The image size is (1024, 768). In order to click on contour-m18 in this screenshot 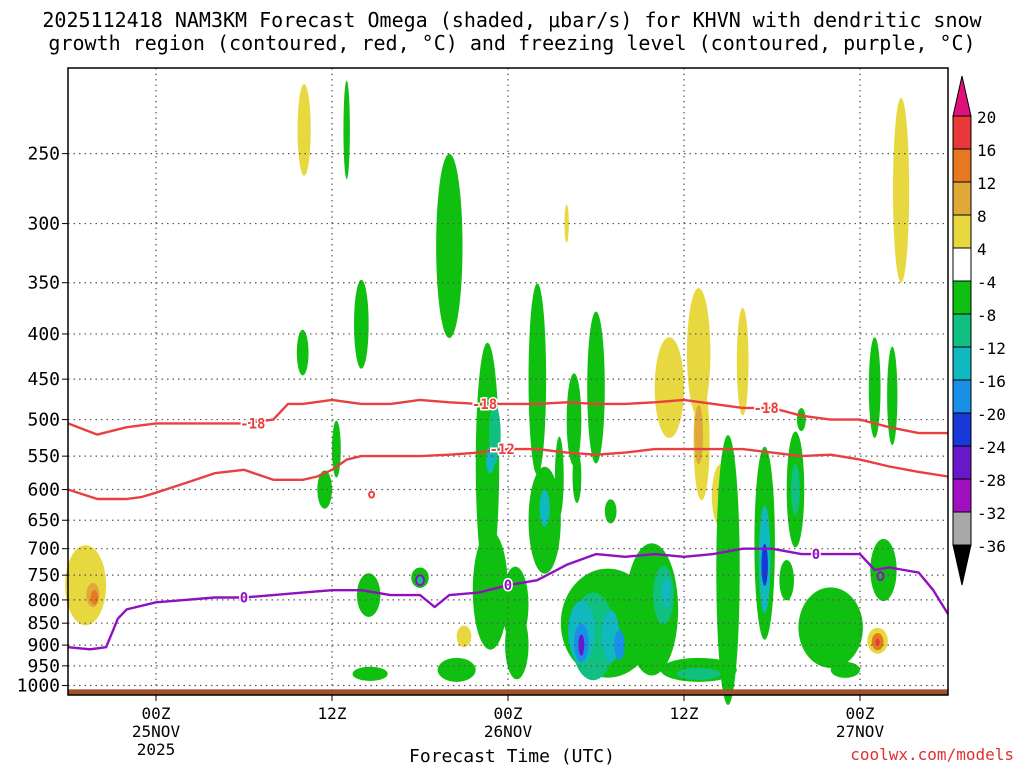, I will do `click(507, 417)`.